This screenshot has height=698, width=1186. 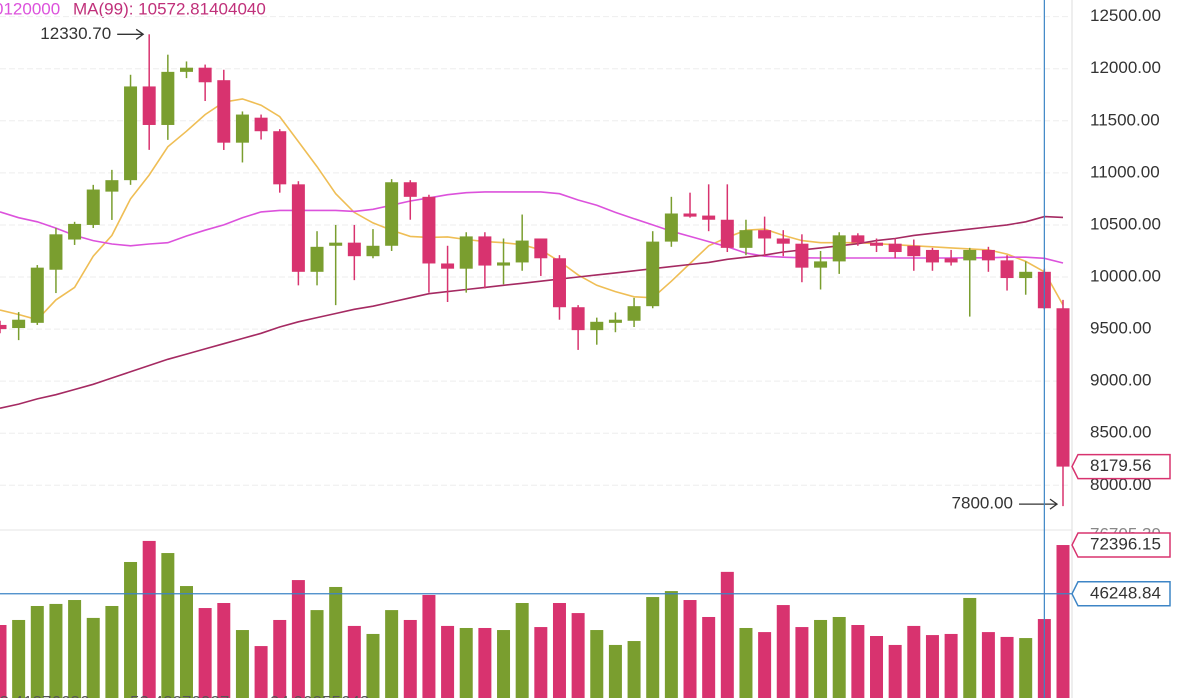 What do you see at coordinates (75, 33) in the screenshot?
I see `high-annotation: 12330.70` at bounding box center [75, 33].